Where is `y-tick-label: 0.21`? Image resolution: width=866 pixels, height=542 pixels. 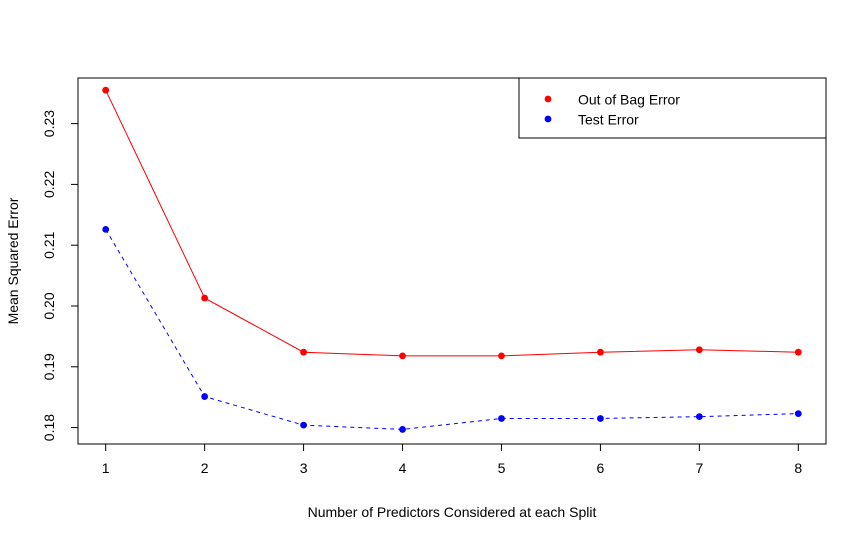
y-tick-label: 0.21 is located at coordinates (49, 244).